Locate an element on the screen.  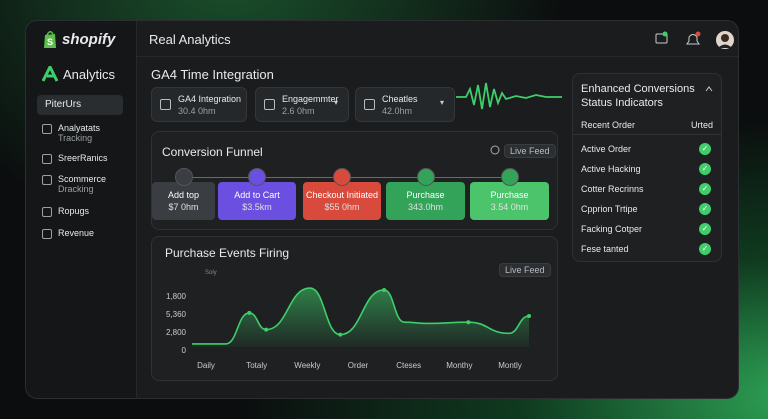
card-label: GA4 Integration is located at coordinates (210, 99).